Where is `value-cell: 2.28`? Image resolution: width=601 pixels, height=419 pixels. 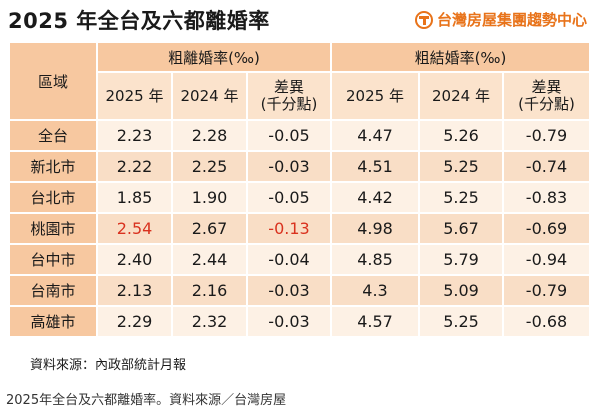 value-cell: 2.28 is located at coordinates (209, 135).